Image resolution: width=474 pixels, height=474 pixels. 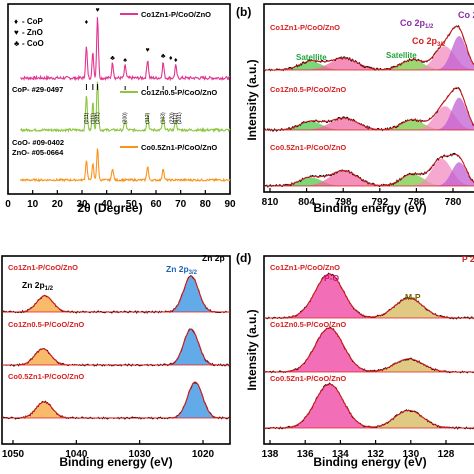 What do you see at coordinates (179, 92) in the screenshot?
I see `legend-label-co1zn05: Co1Zn0.5-P/CoO/ZnO` at bounding box center [179, 92].